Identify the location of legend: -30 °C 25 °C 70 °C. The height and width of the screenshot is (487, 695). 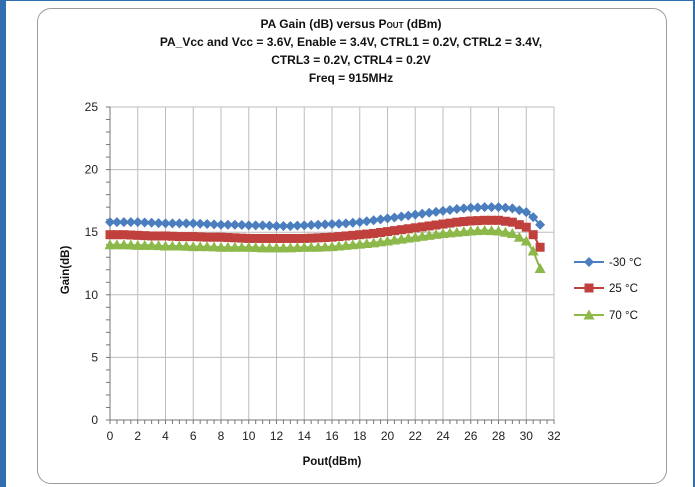
(608, 289).